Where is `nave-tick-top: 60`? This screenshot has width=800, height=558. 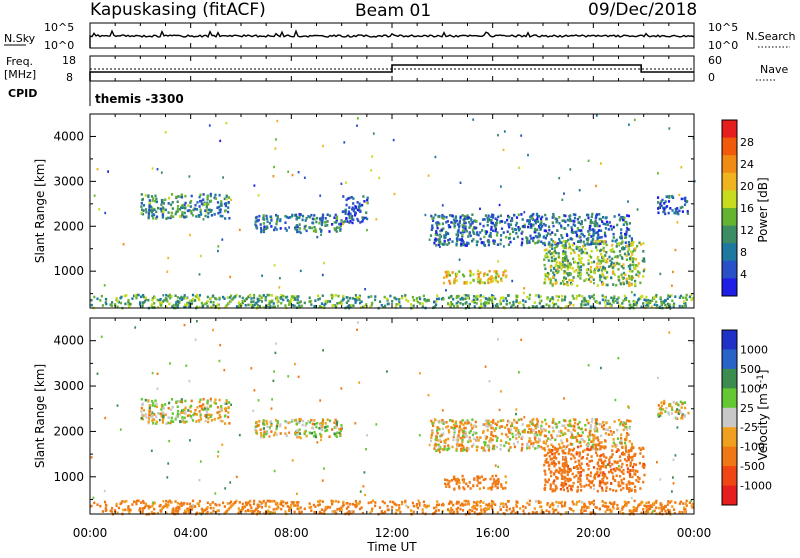
nave-tick-top: 60 is located at coordinates (715, 60).